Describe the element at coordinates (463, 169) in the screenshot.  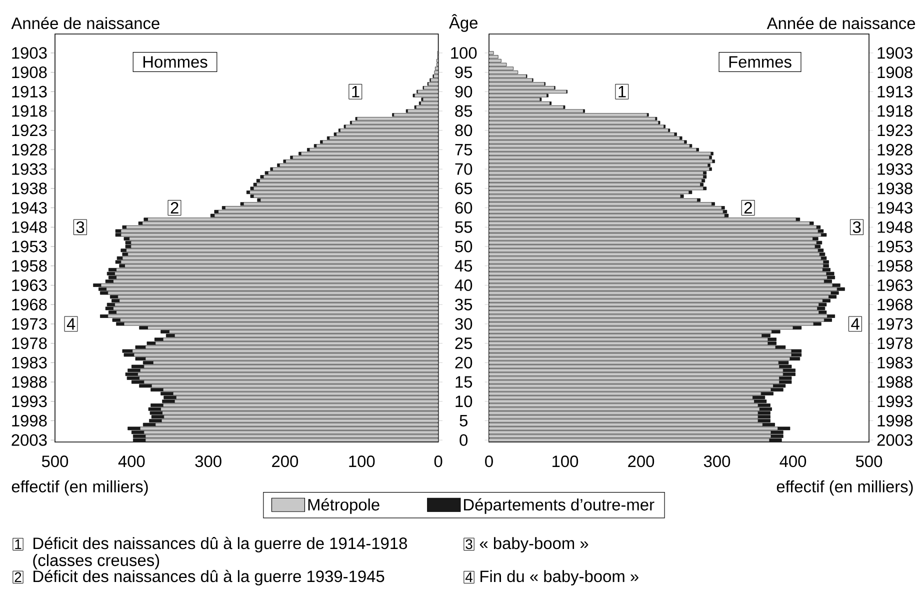
I see `y-tick-label: 70` at that location.